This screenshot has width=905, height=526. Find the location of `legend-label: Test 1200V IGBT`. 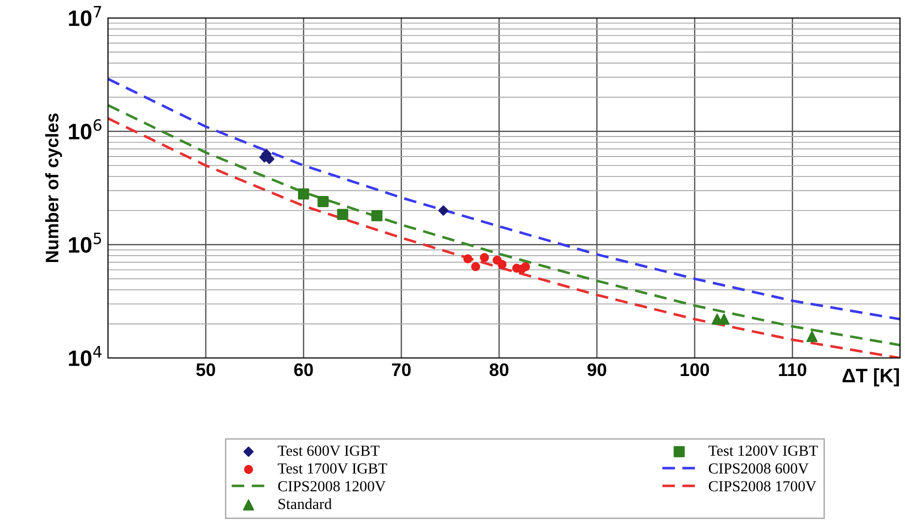

legend-label: Test 1200V IGBT is located at coordinates (763, 451).